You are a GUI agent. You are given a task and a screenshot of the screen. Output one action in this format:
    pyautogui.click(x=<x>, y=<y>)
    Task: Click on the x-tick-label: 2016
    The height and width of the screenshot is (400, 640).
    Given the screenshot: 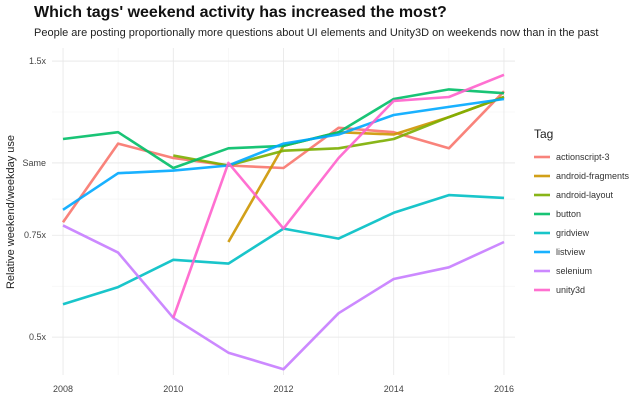 What is the action you would take?
    pyautogui.click(x=504, y=389)
    